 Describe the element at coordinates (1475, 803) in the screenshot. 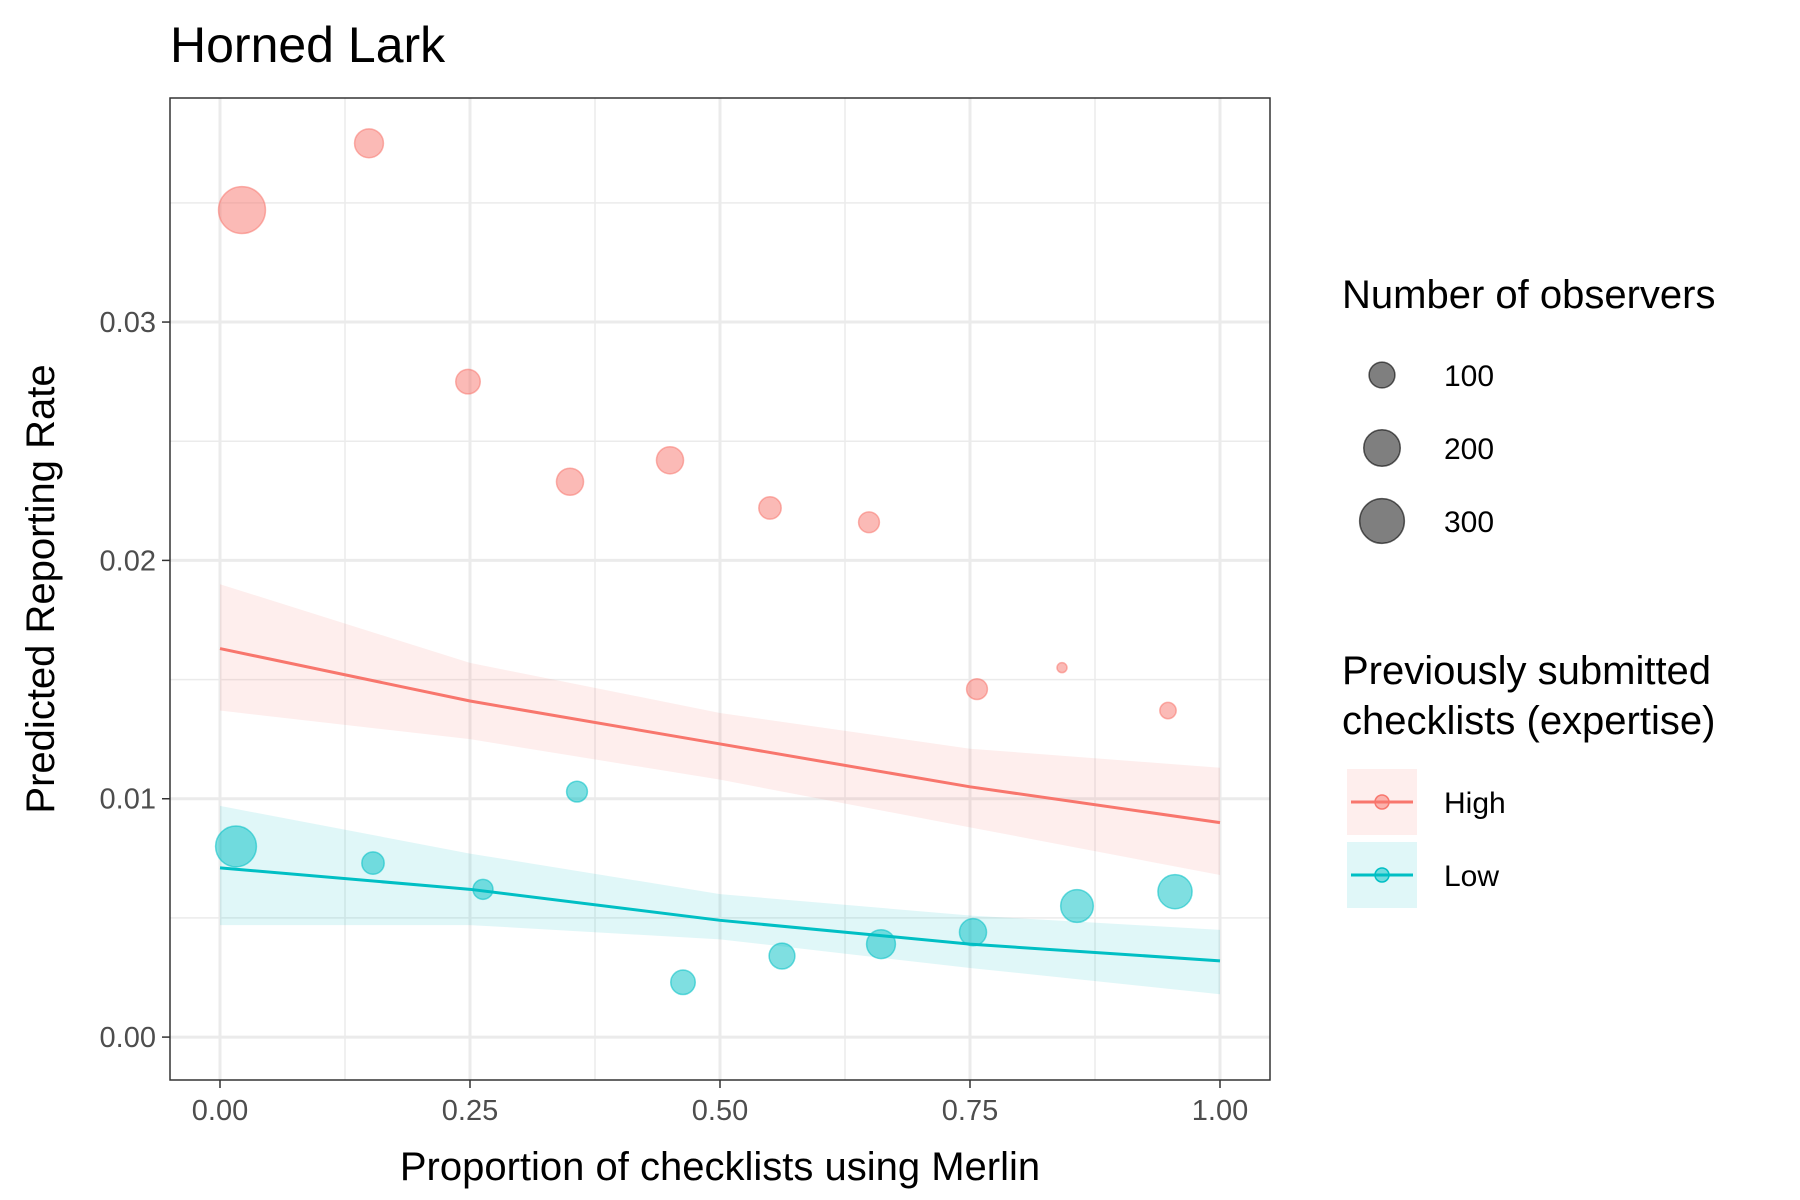

I see `color-legend-label: High` at that location.